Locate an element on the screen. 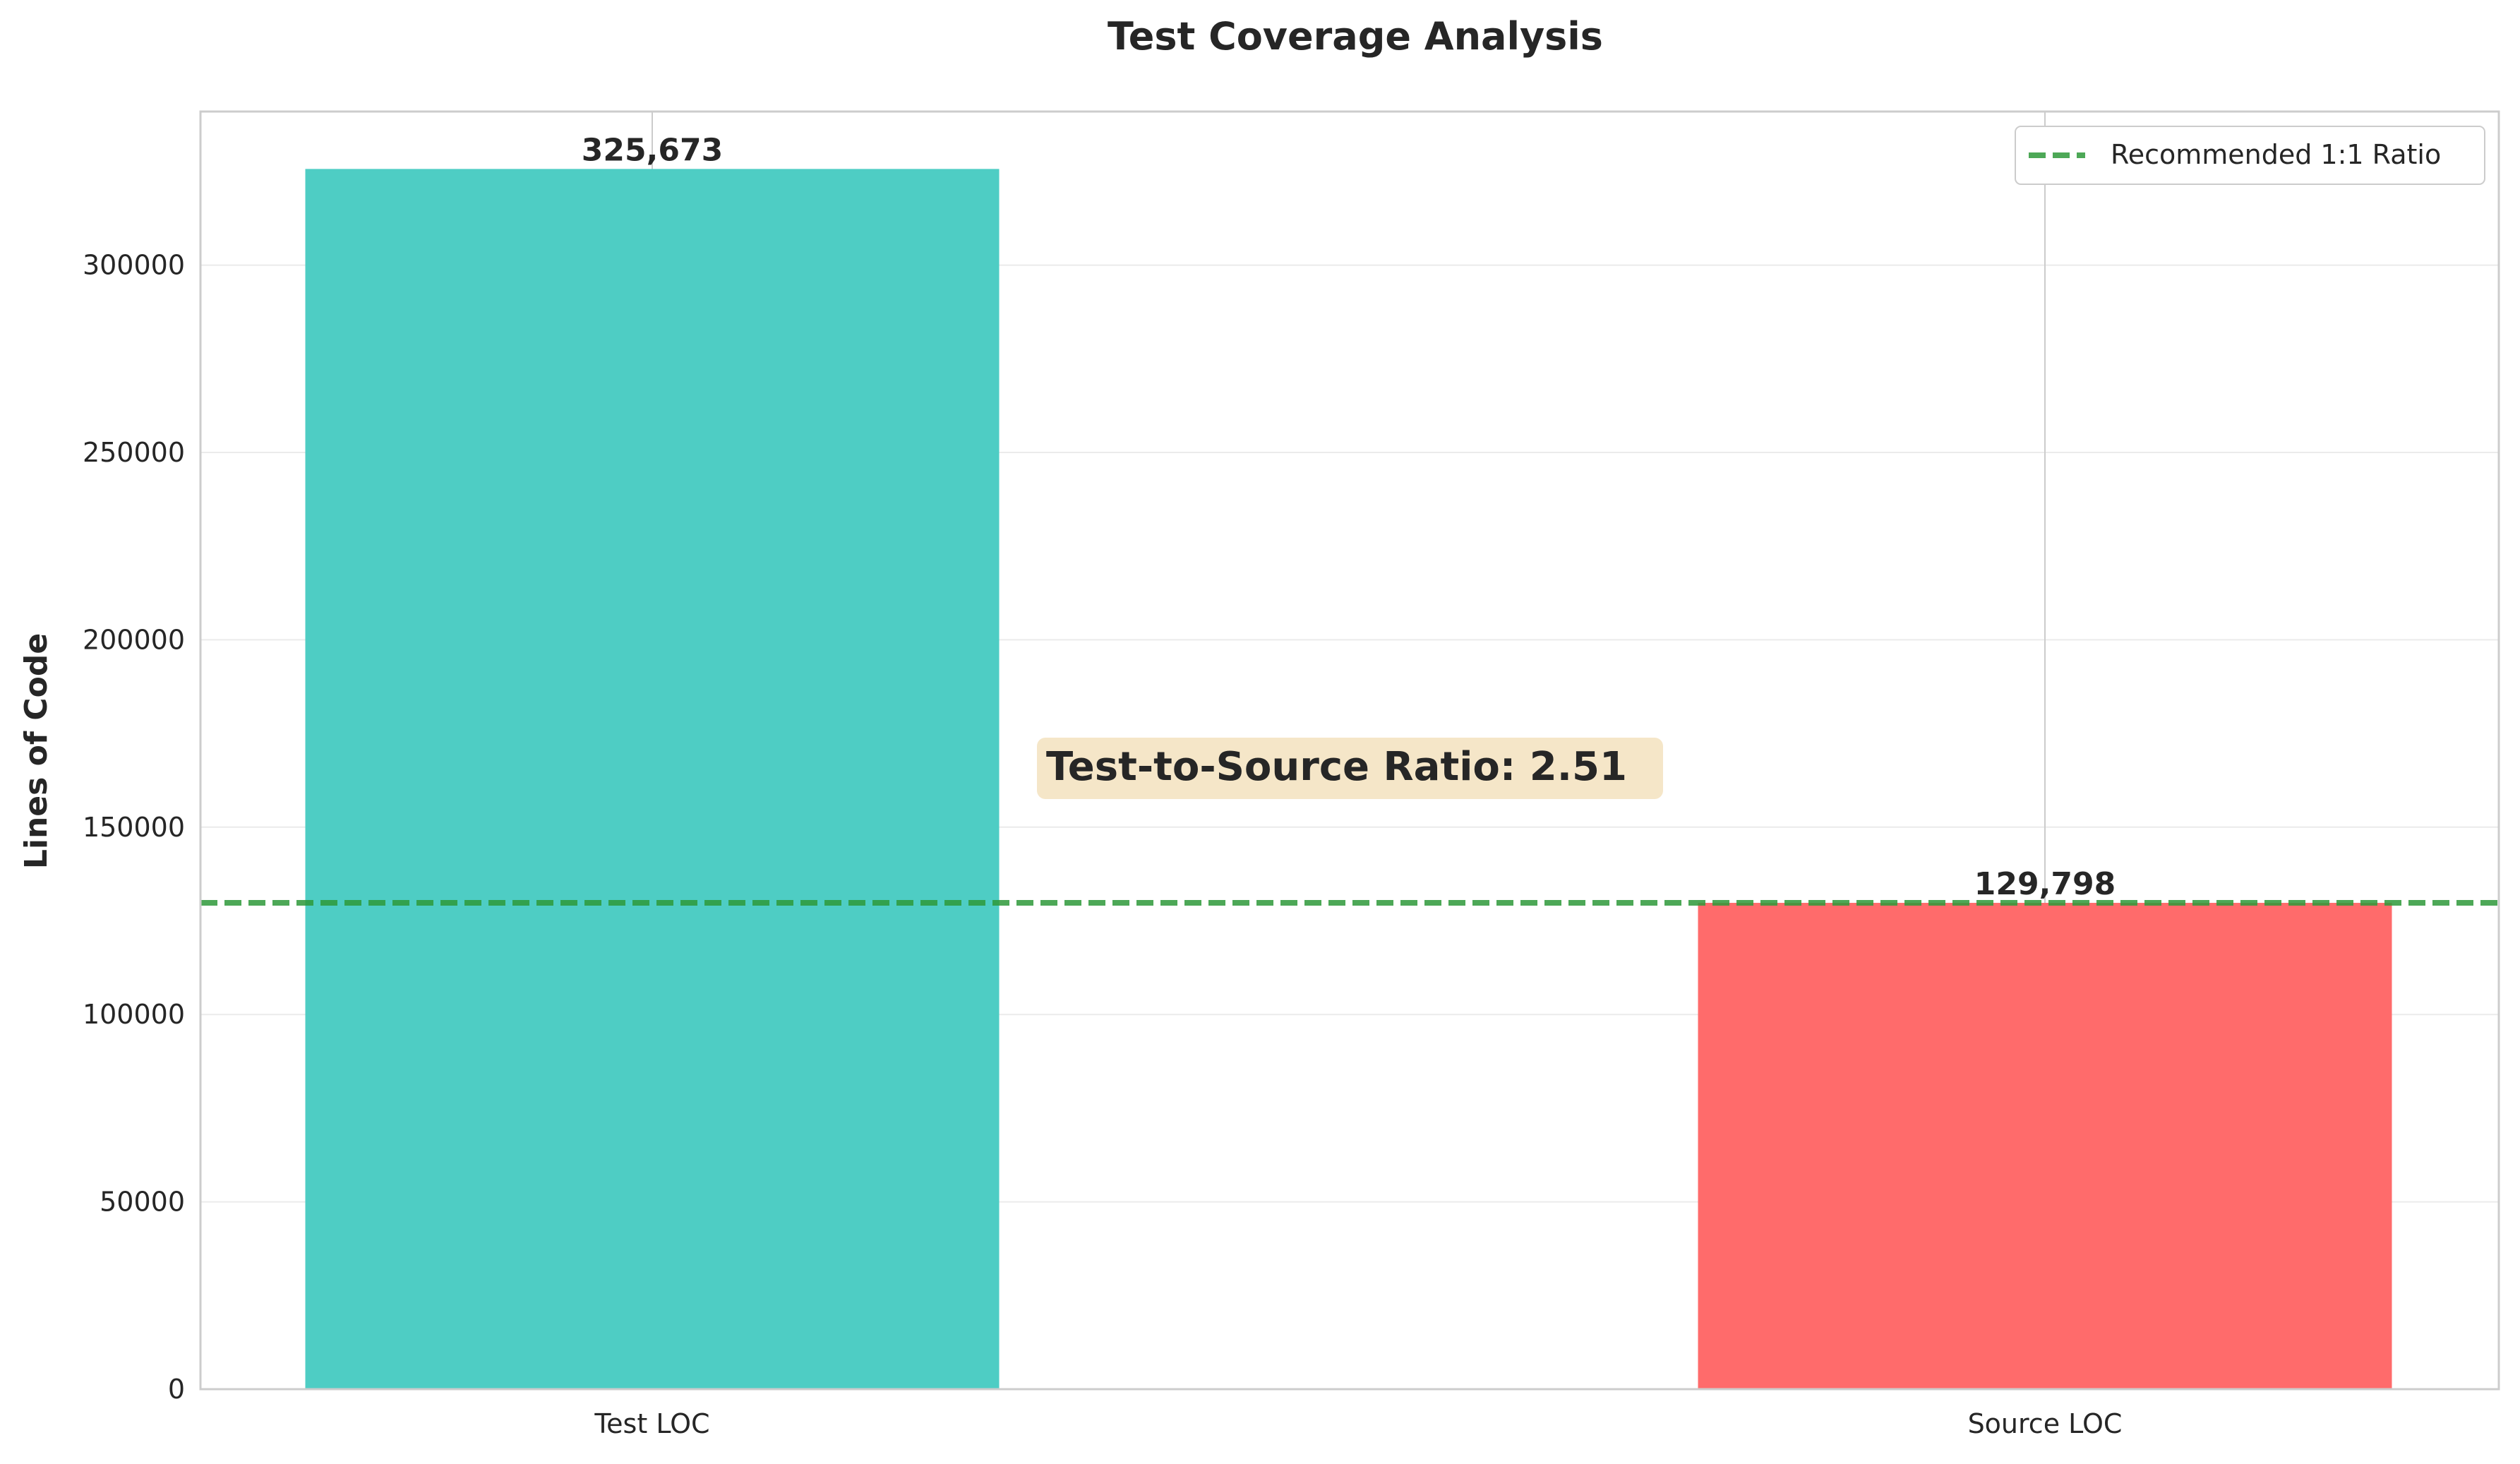 This screenshot has height=1464, width=2520. annotation-text: Test-to-Source Ratio: 2.51 is located at coordinates (1336, 767).